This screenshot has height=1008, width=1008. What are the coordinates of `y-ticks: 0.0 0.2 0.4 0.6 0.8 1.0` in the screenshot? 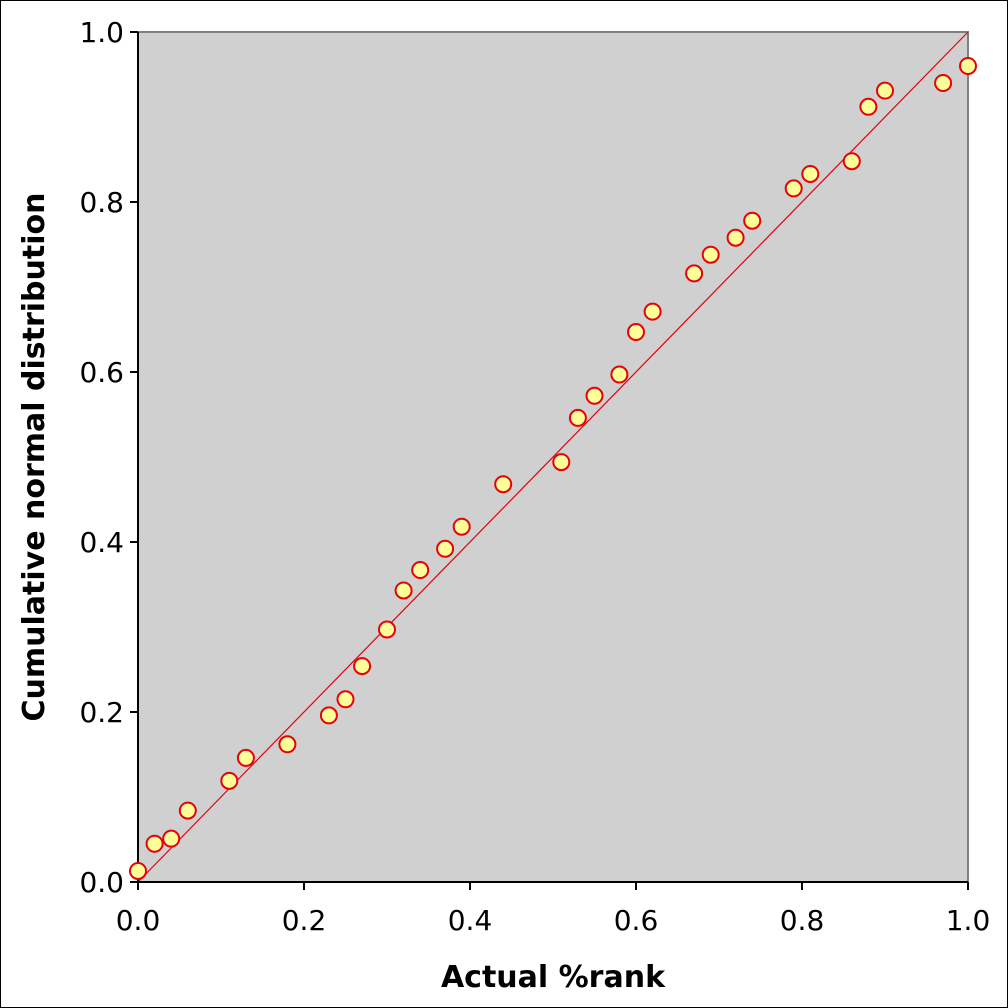 It's located at (108, 457).